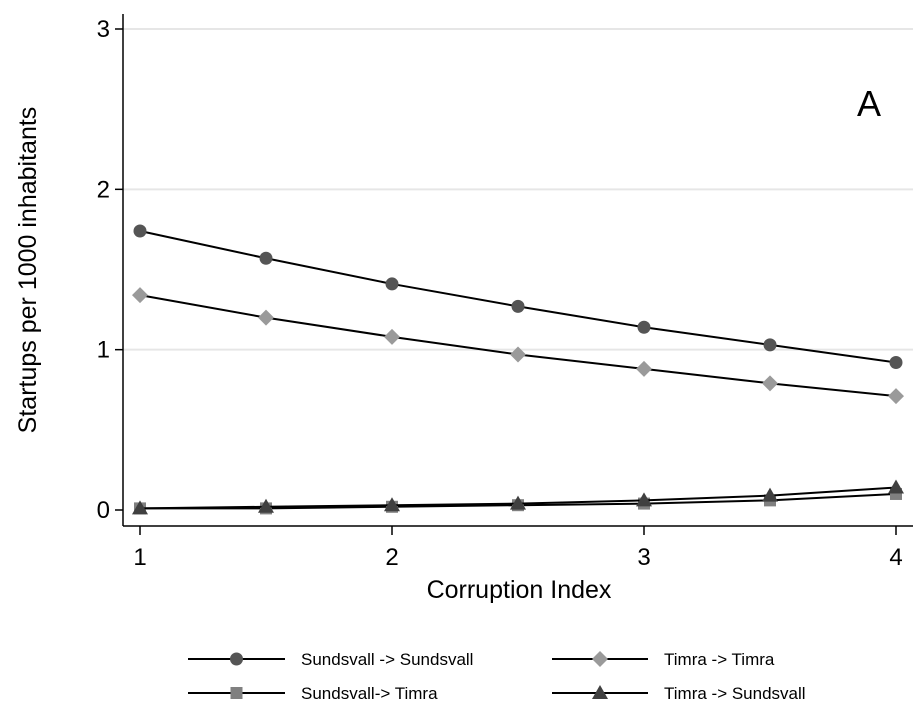  What do you see at coordinates (103, 189) in the screenshot?
I see `y-tick-label-2: 2` at bounding box center [103, 189].